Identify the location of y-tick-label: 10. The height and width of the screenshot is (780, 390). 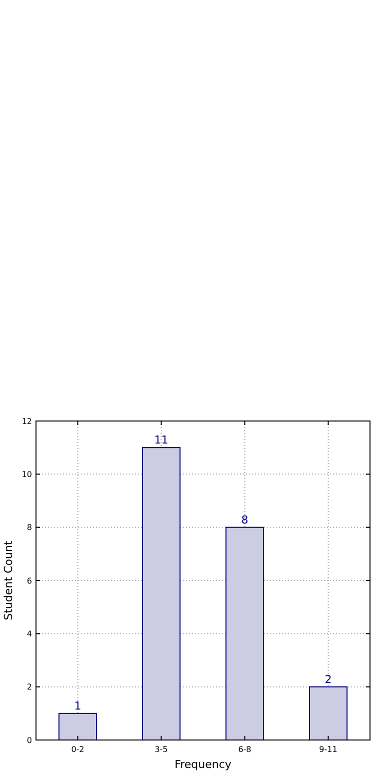
(27, 474).